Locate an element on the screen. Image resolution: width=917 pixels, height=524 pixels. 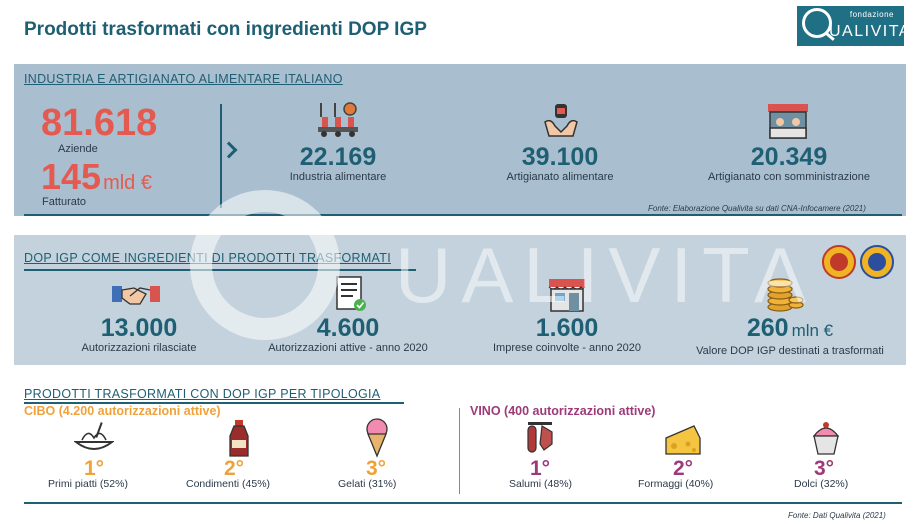
handshake-icon is located at coordinates (136, 295).